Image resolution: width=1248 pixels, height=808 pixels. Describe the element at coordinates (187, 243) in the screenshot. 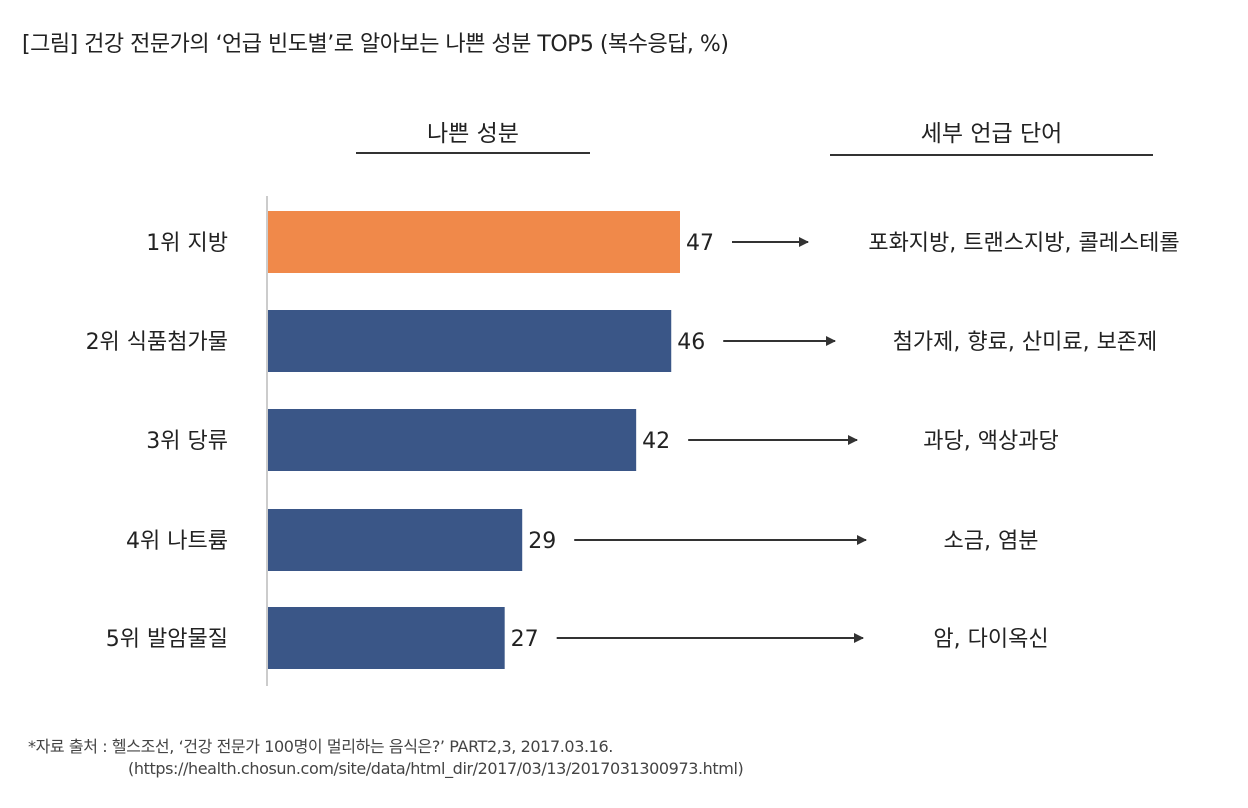

I see `category-label: 1위 지방` at that location.